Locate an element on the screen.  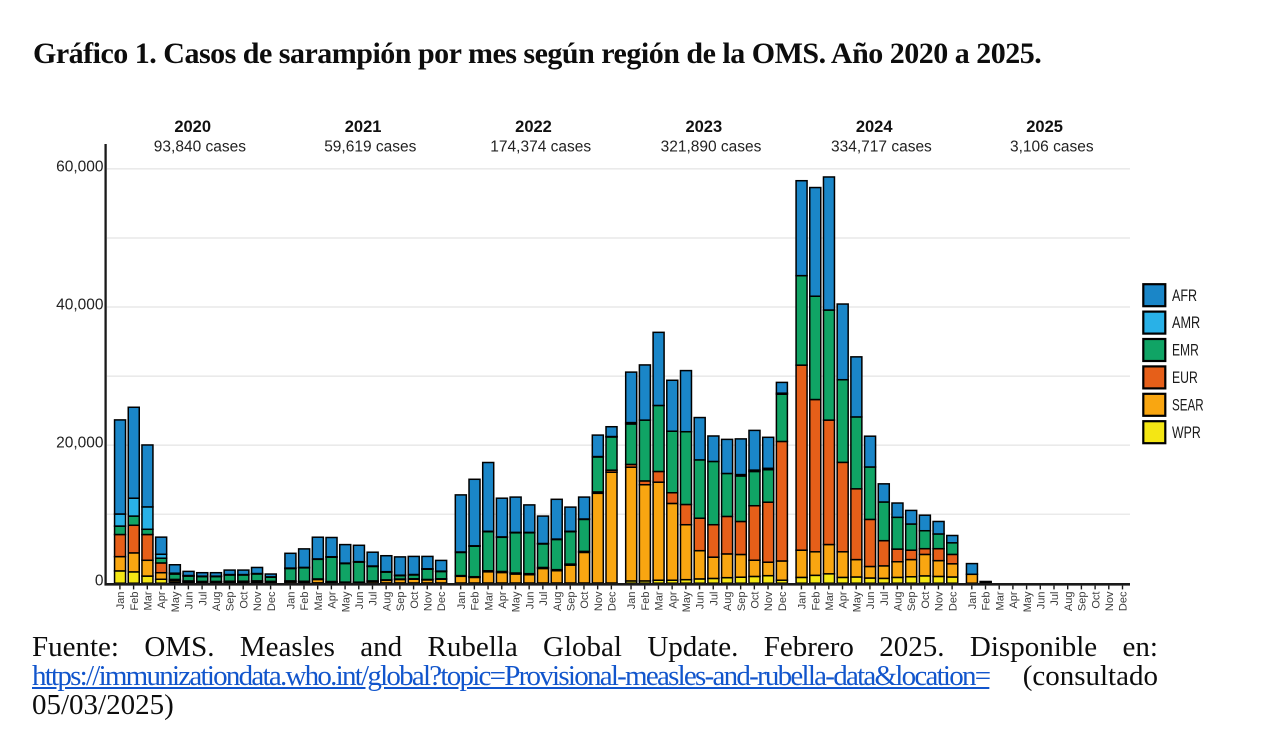
svg-text: 40,000 is located at coordinates (80, 304).